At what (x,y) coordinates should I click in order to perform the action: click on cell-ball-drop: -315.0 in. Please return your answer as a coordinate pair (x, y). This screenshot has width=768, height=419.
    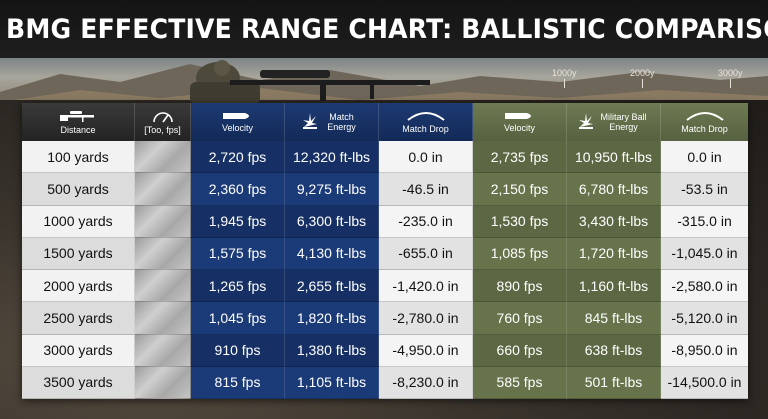
    Looking at the image, I should click on (704, 221).